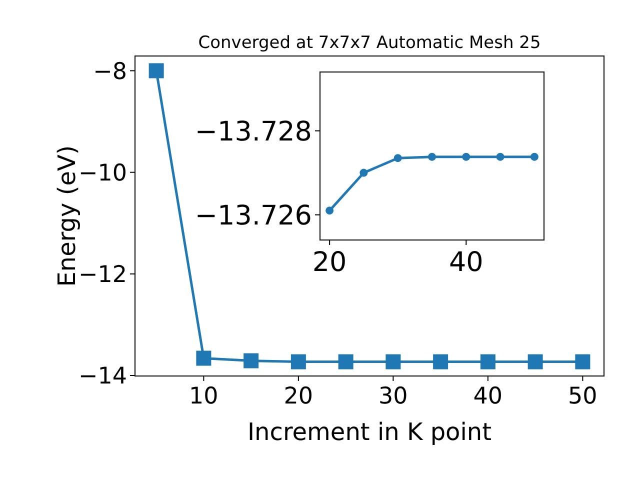  What do you see at coordinates (369, 43) in the screenshot?
I see `chart-title: Converged at 7x7x7 Automatic Mesh 25` at bounding box center [369, 43].